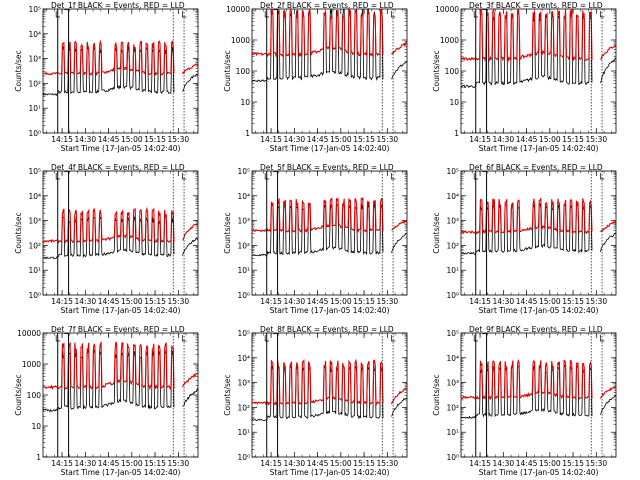 This screenshot has height=480, width=640. Describe the element at coordinates (245, 102) in the screenshot. I see `y-tick-label: 10` at that location.